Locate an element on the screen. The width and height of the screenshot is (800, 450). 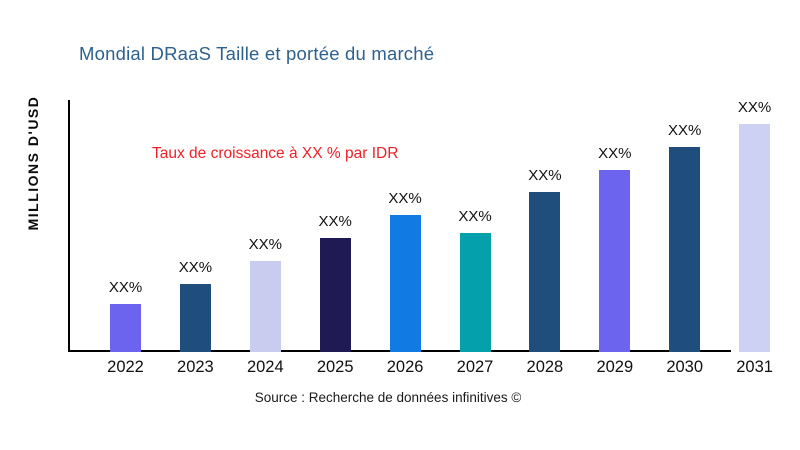
bar-2023 is located at coordinates (195, 318).